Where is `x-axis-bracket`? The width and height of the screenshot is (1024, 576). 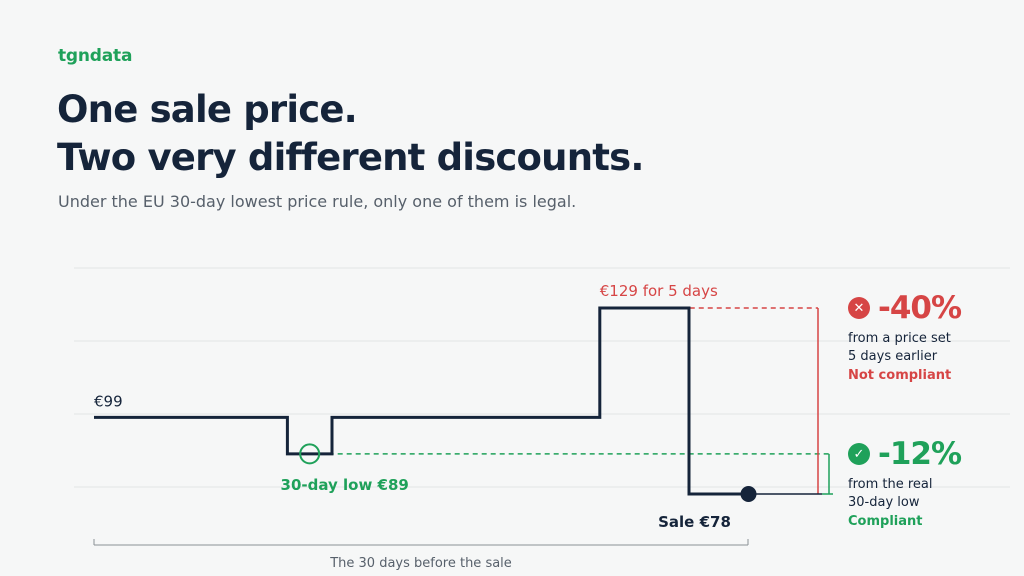 x-axis-bracket is located at coordinates (421, 542).